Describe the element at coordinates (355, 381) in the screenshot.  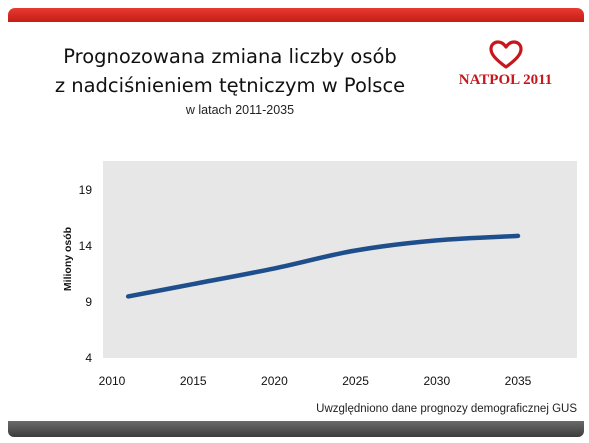
I see `x-tick-label: 2025` at that location.